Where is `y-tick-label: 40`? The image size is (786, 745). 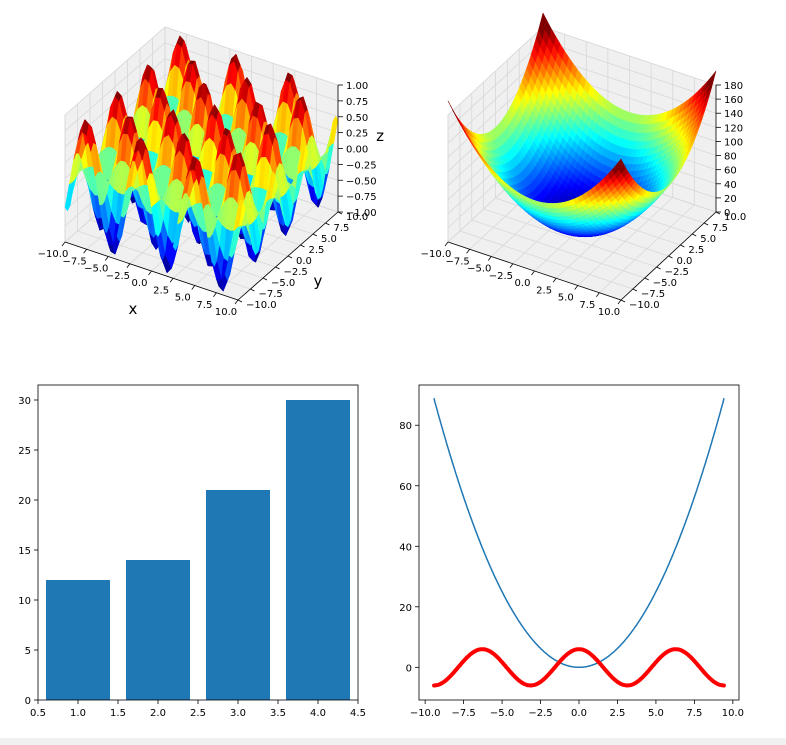 y-tick-label: 40 is located at coordinates (405, 547).